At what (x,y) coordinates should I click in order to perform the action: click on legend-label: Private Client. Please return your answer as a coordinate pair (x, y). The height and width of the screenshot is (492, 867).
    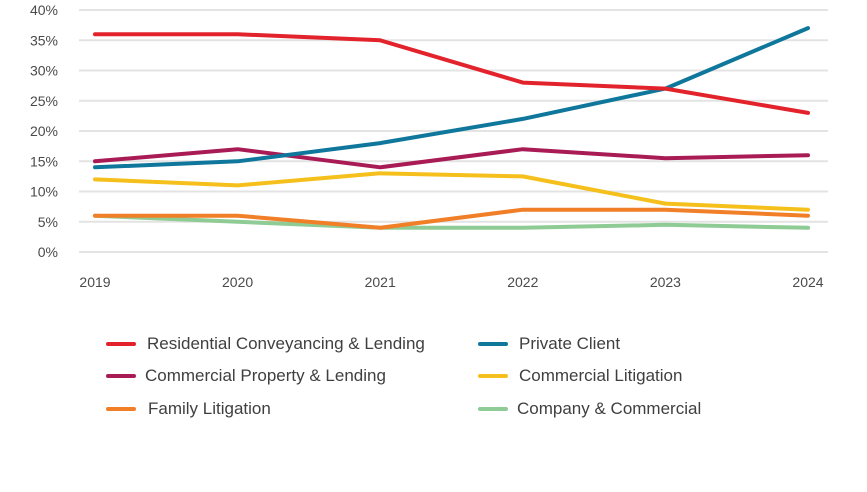
    Looking at the image, I should click on (570, 343).